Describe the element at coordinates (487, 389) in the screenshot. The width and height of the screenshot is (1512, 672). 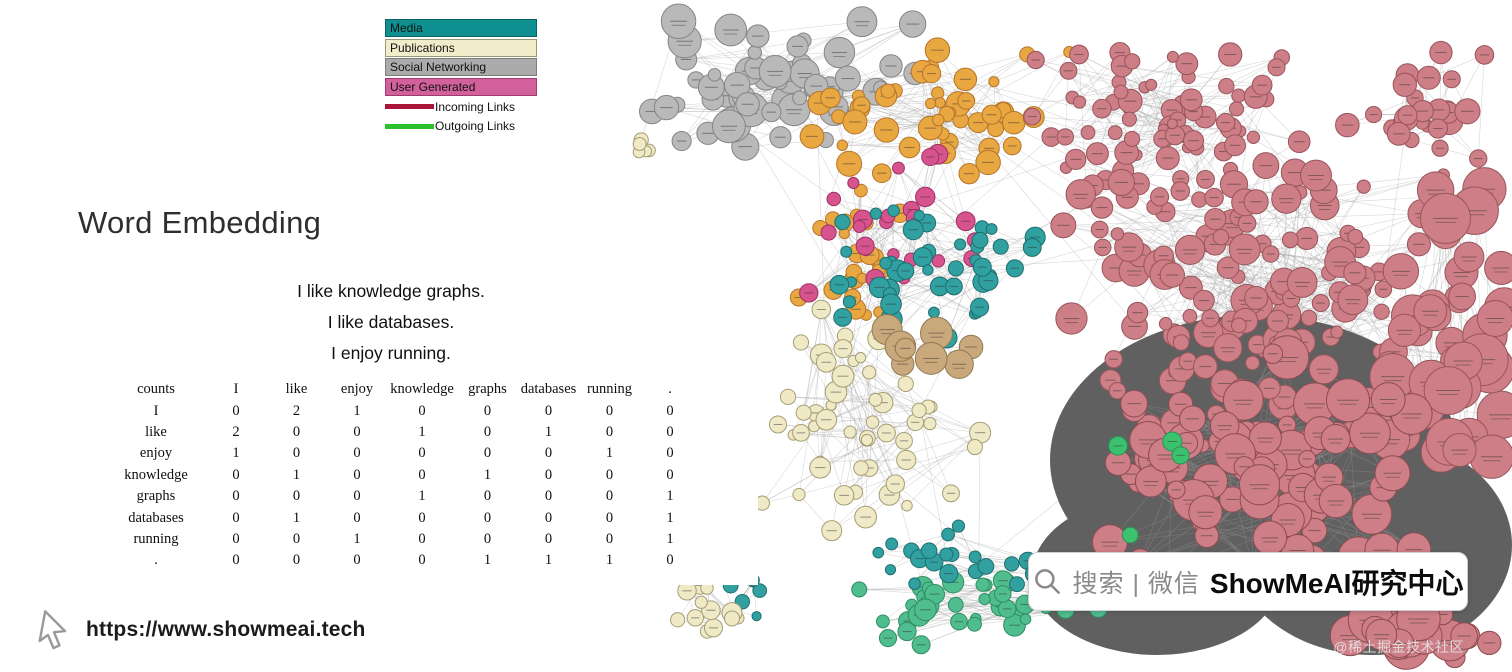
I see `table-cell: graphs` at that location.